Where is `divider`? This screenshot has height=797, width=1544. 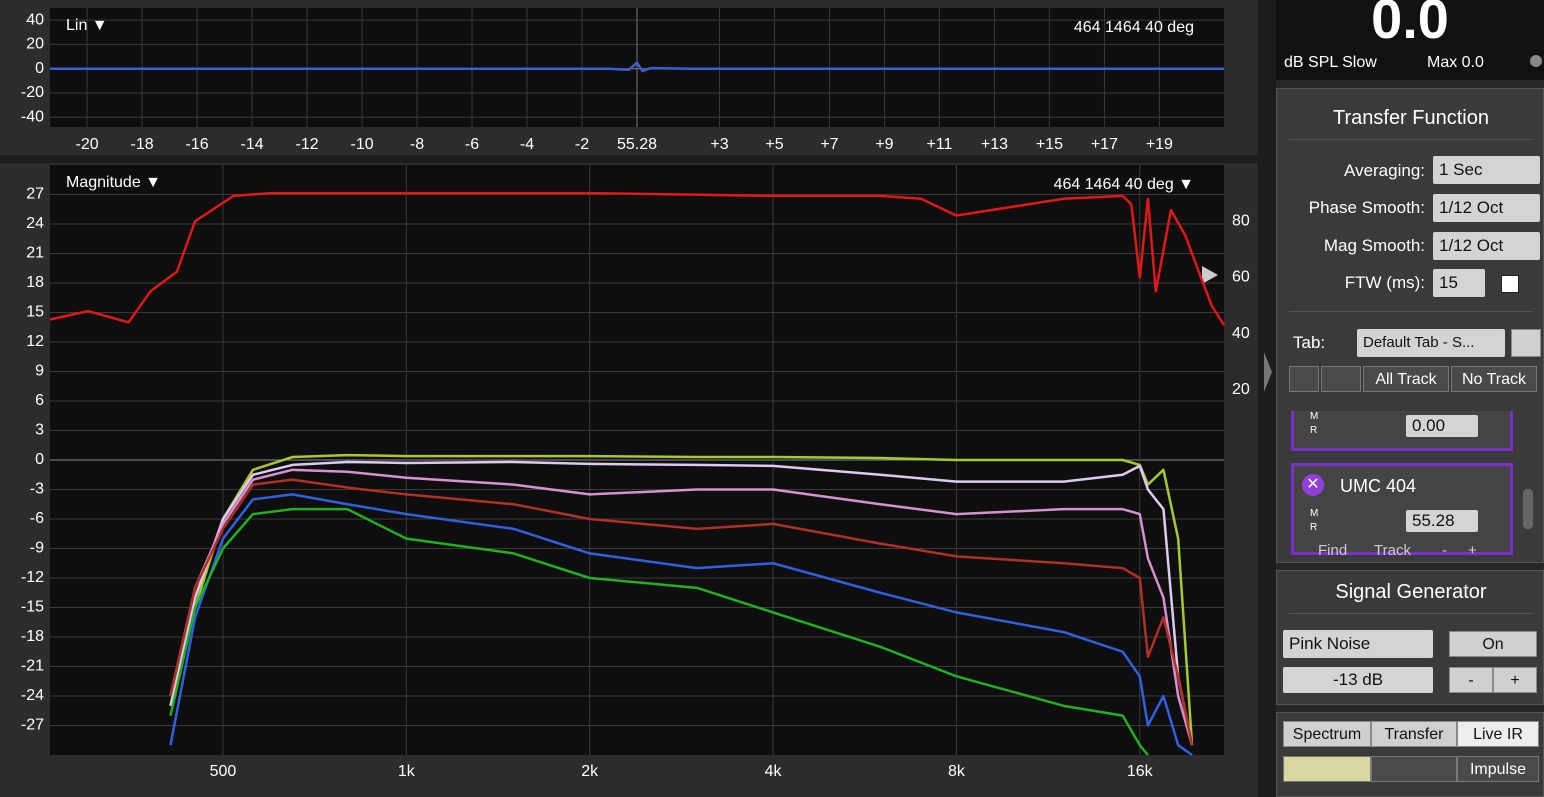 divider is located at coordinates (1267, 398).